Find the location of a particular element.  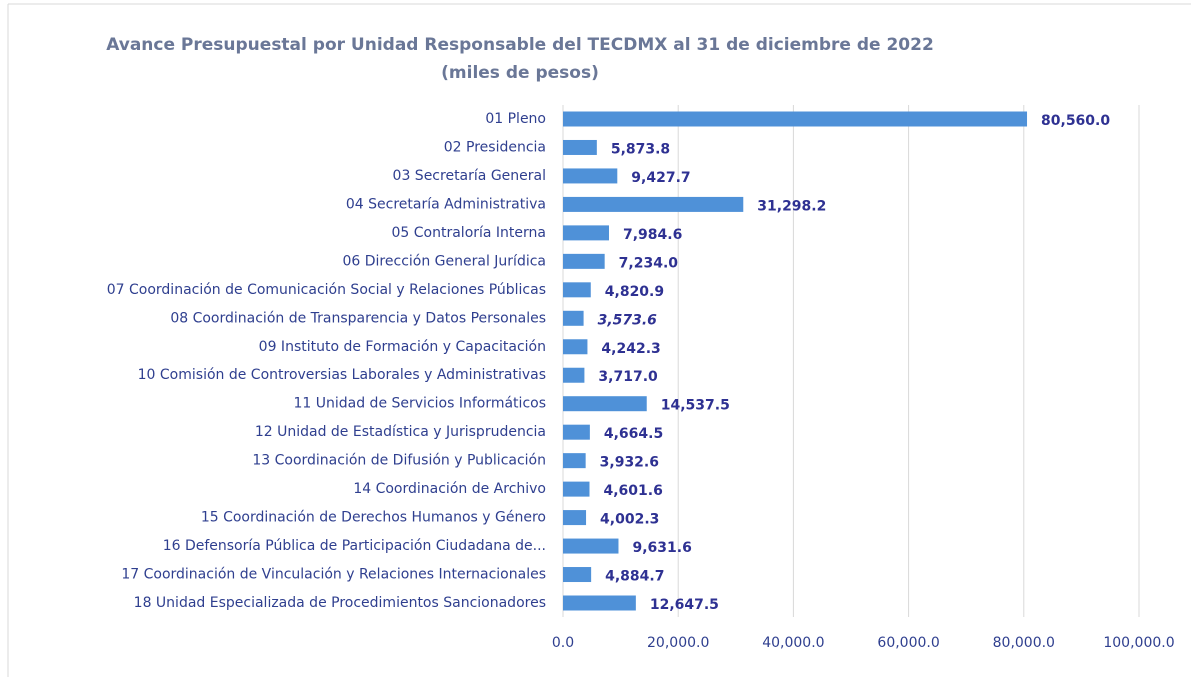

value-label: 4,601.6 is located at coordinates (633, 491).